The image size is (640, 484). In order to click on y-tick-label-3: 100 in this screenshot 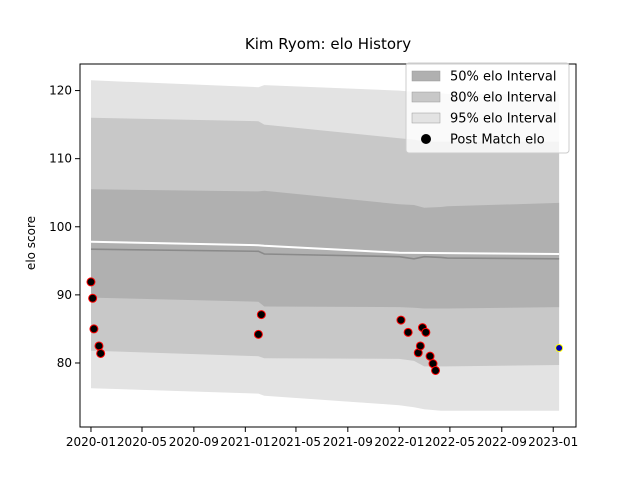, I will do `click(60, 227)`.